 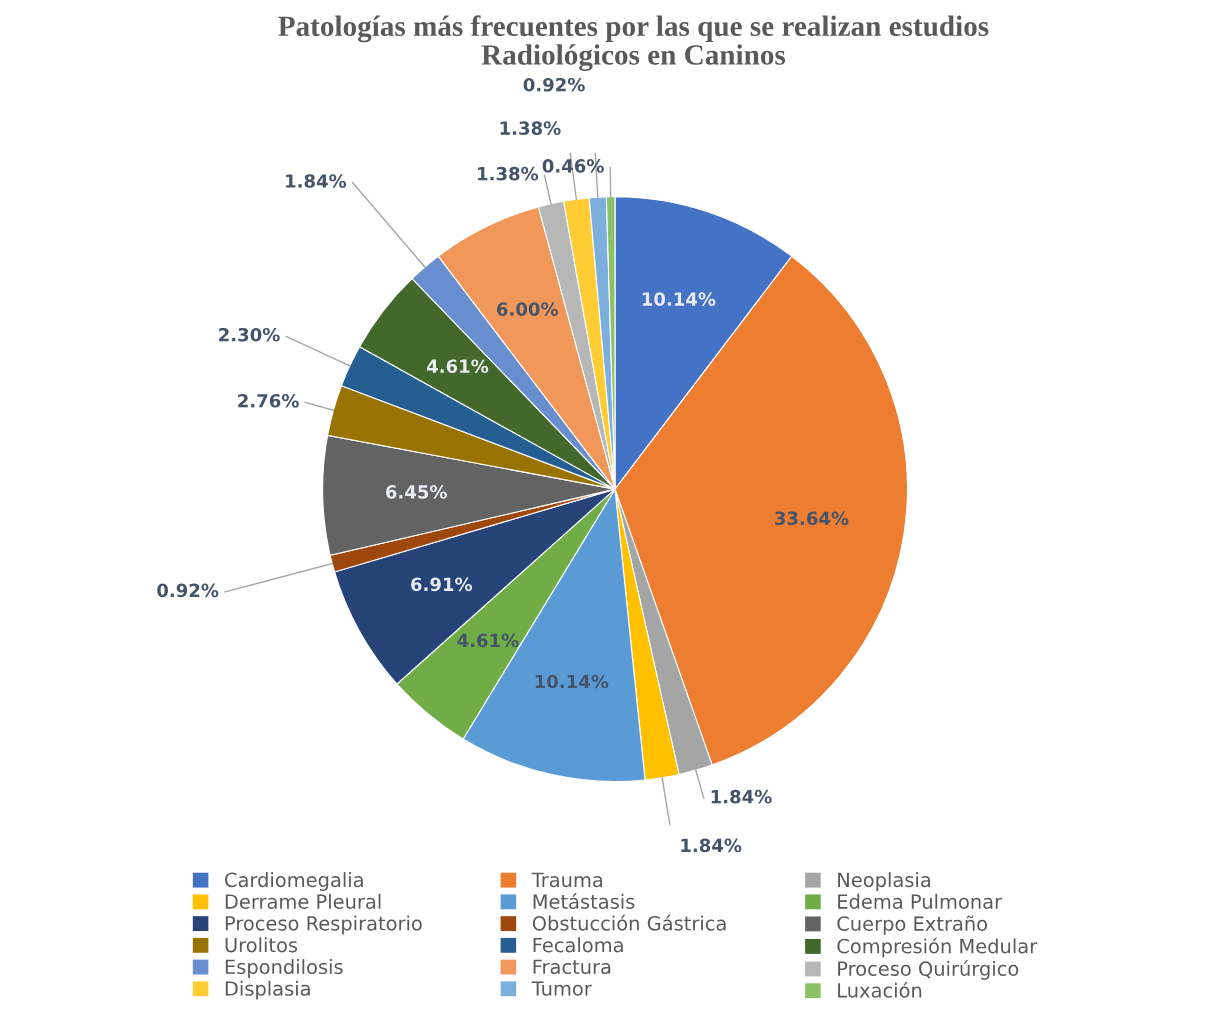 I want to click on data-label: 6.91%, so click(x=442, y=584).